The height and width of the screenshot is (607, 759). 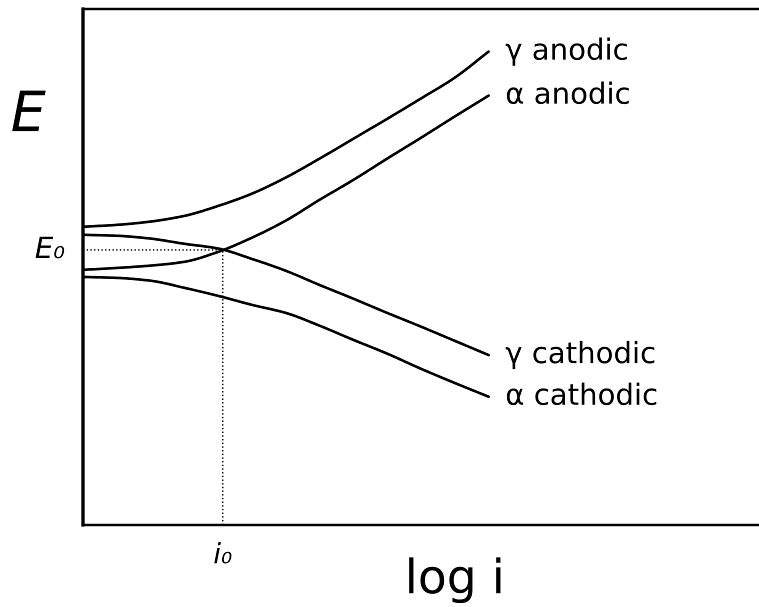 What do you see at coordinates (29, 111) in the screenshot?
I see `y-axis-title: E` at bounding box center [29, 111].